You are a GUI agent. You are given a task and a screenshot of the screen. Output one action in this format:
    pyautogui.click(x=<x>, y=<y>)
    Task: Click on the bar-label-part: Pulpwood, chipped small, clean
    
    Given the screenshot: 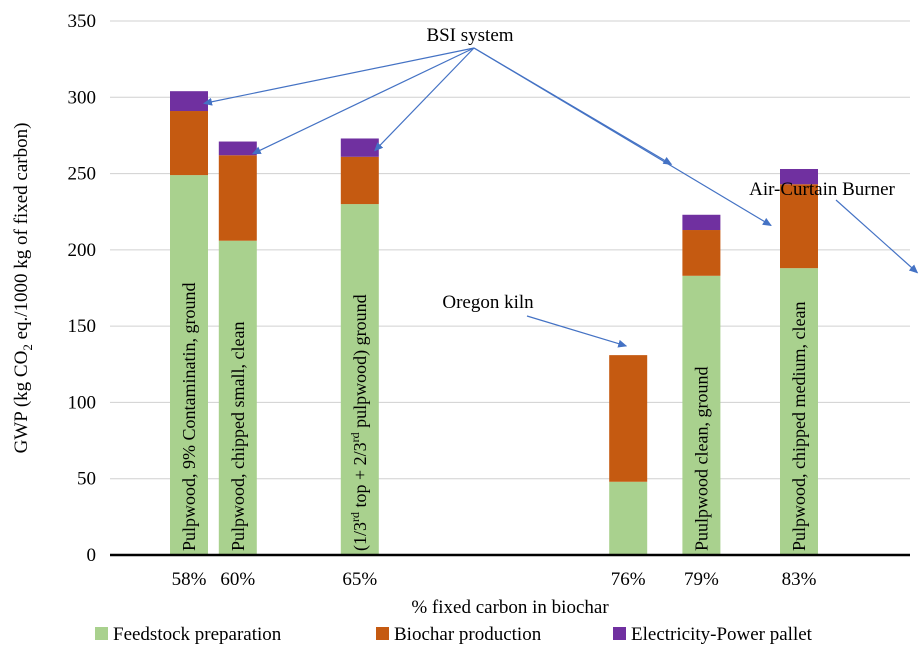 What is the action you would take?
    pyautogui.click(x=238, y=436)
    